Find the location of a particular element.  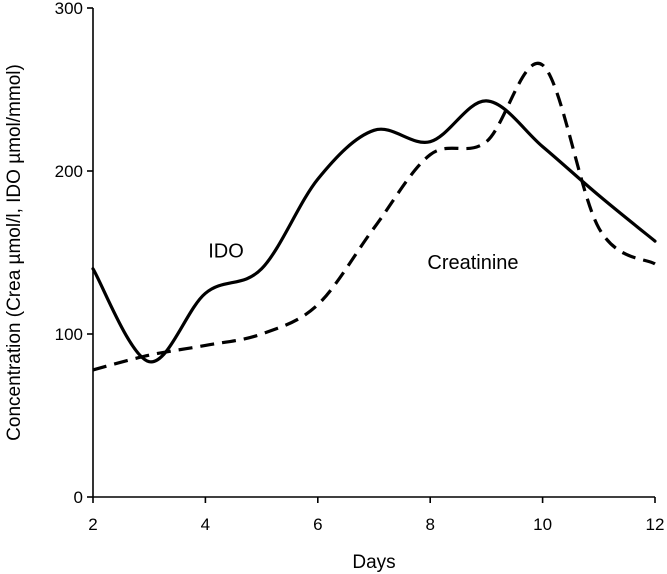

series-label-creatinine: Creatinine is located at coordinates (472, 263).